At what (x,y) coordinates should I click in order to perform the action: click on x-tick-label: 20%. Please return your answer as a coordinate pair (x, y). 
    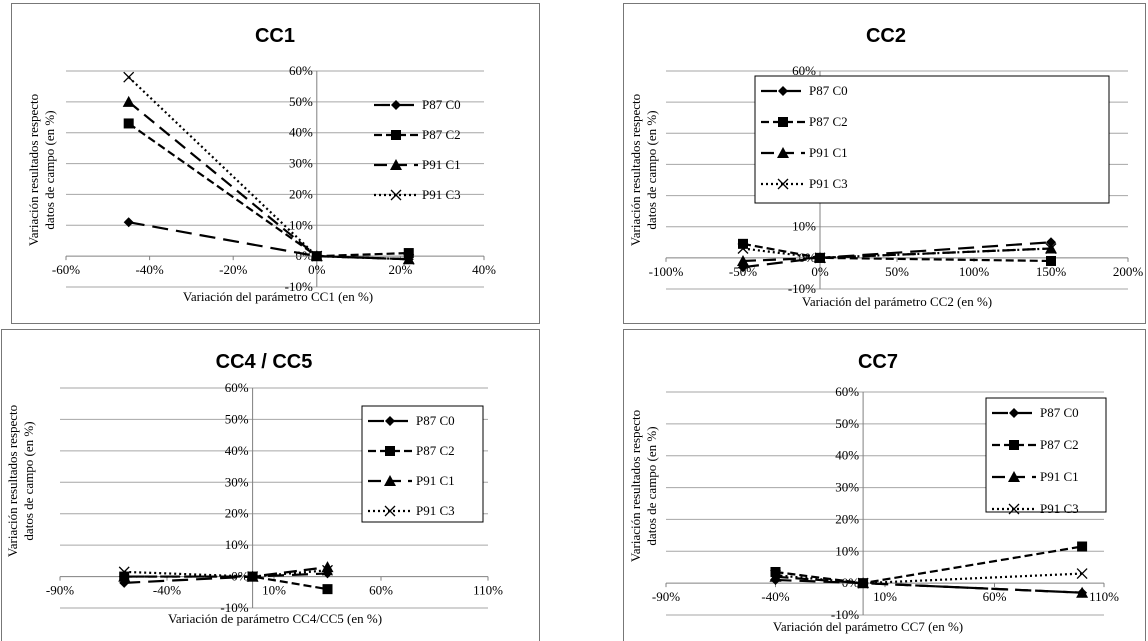
    Looking at the image, I should click on (400, 269).